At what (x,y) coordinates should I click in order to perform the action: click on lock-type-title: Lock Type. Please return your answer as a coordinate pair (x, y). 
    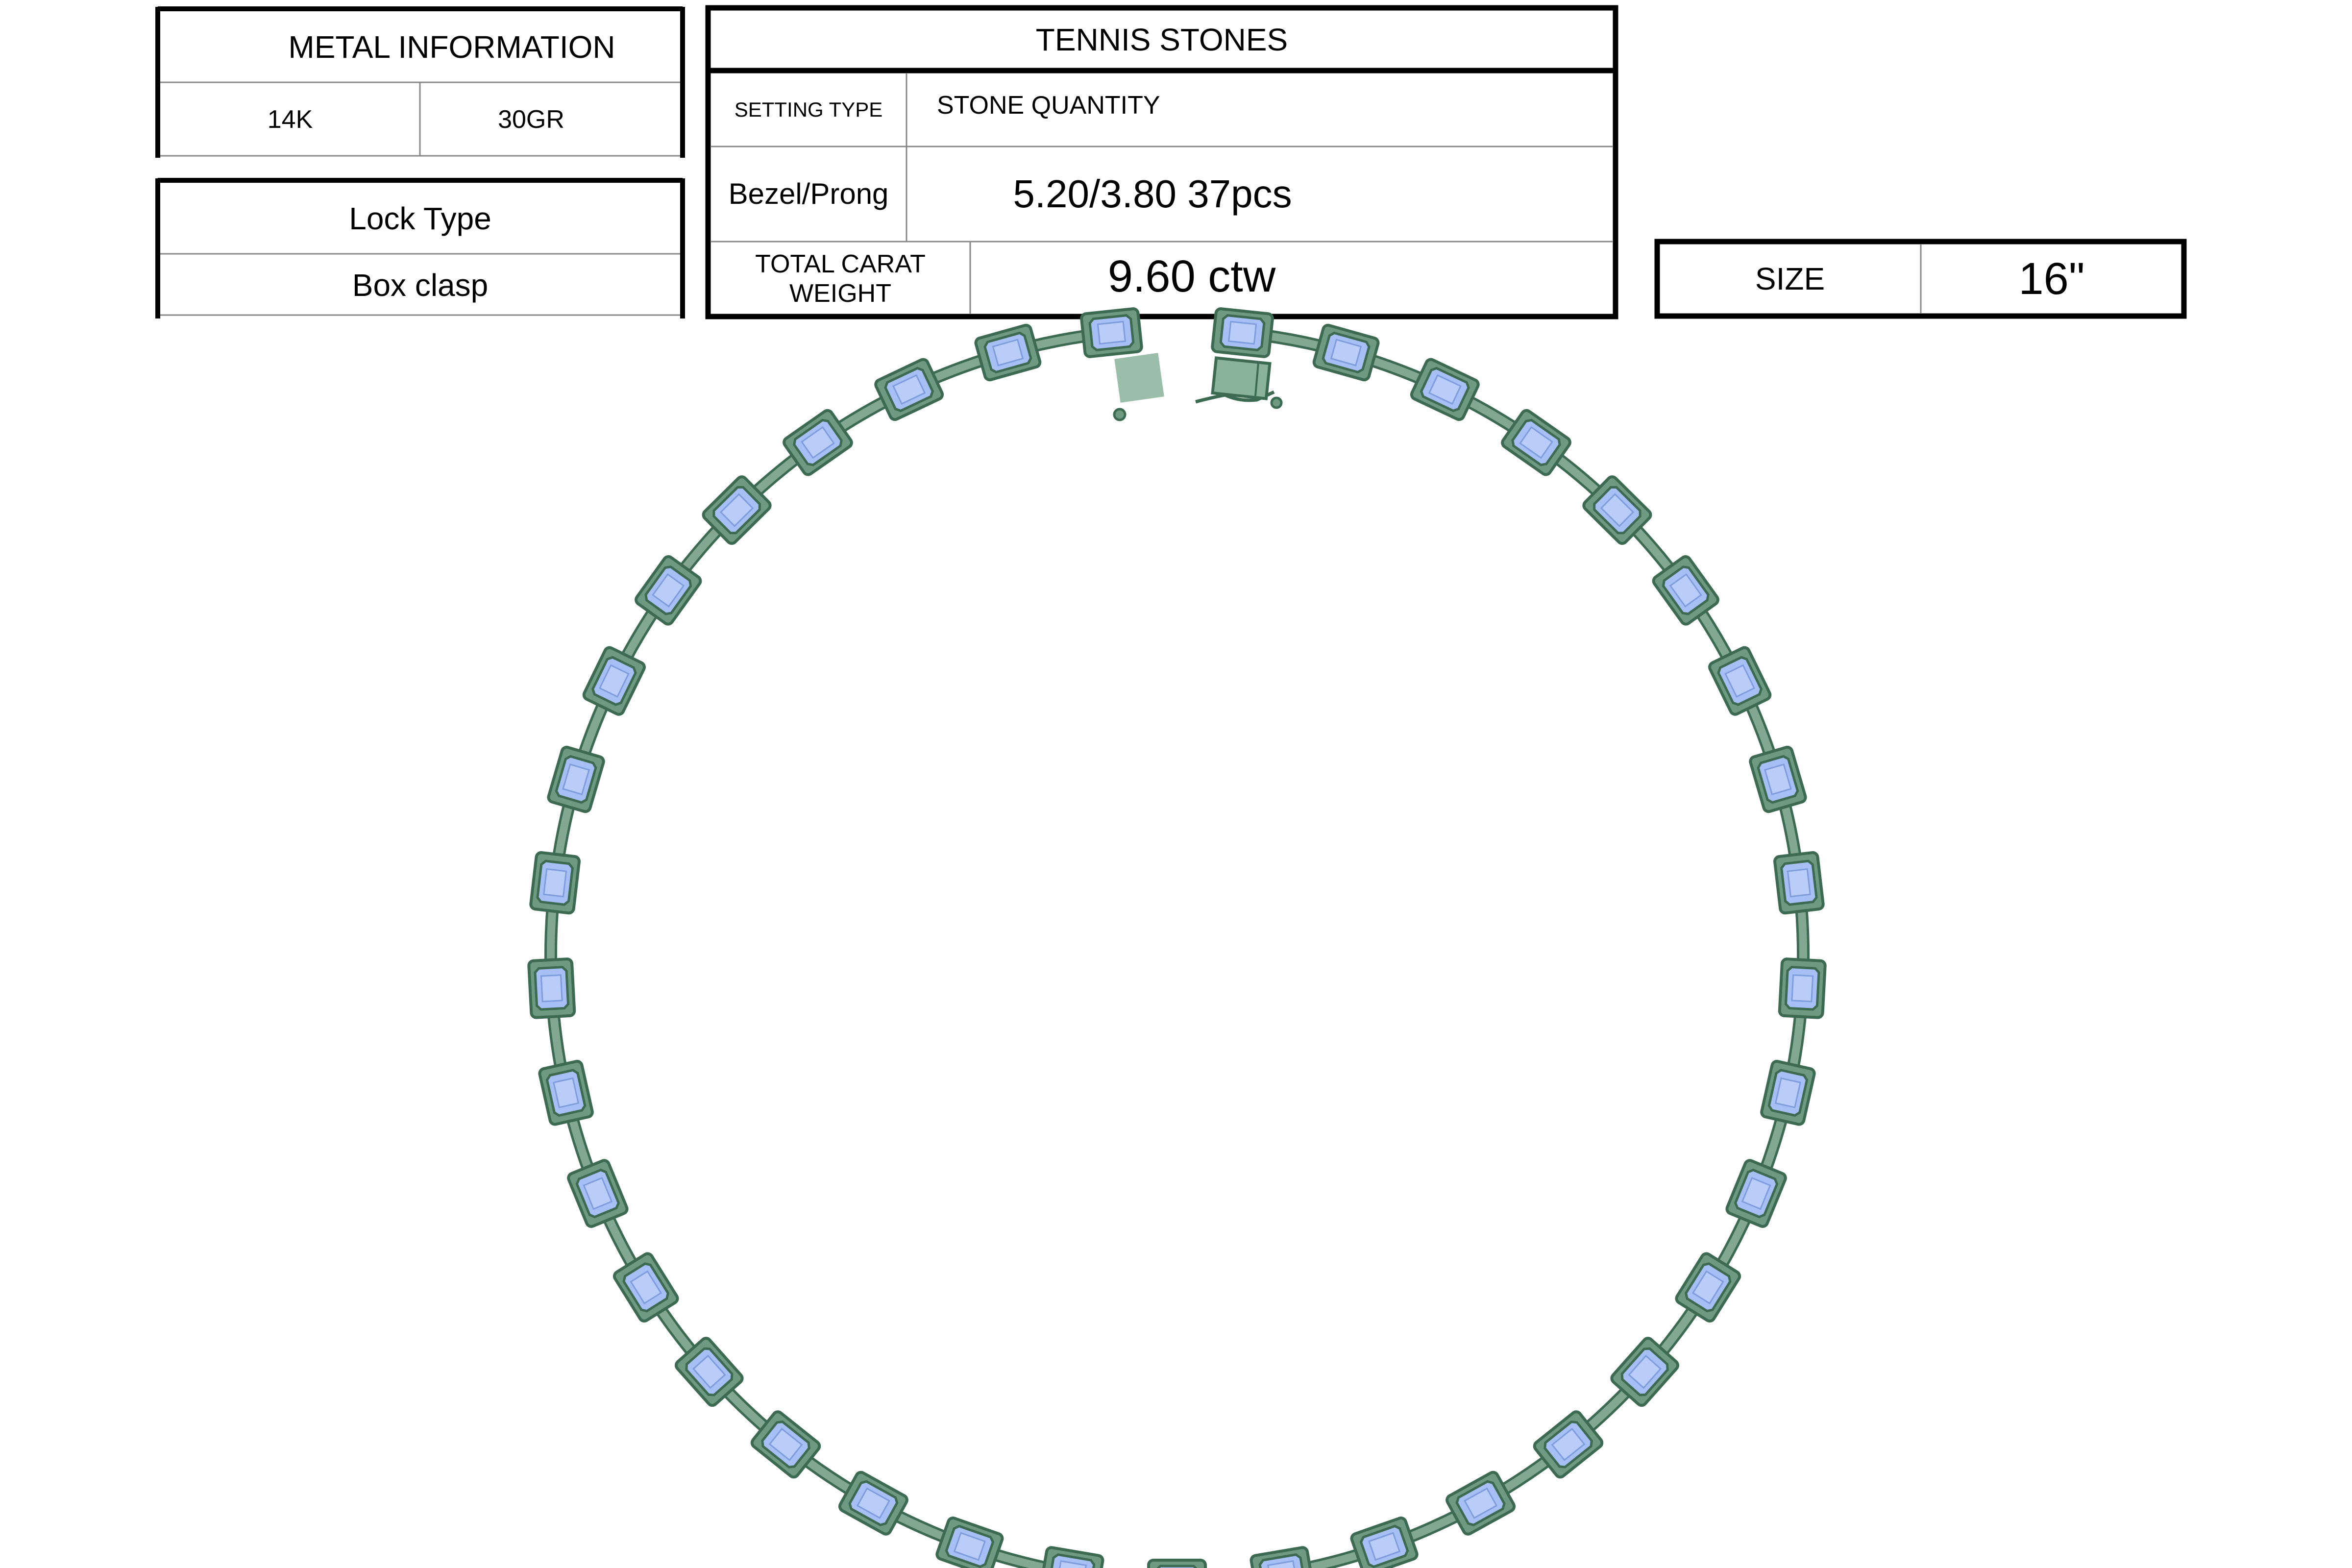
    Looking at the image, I should click on (420, 218).